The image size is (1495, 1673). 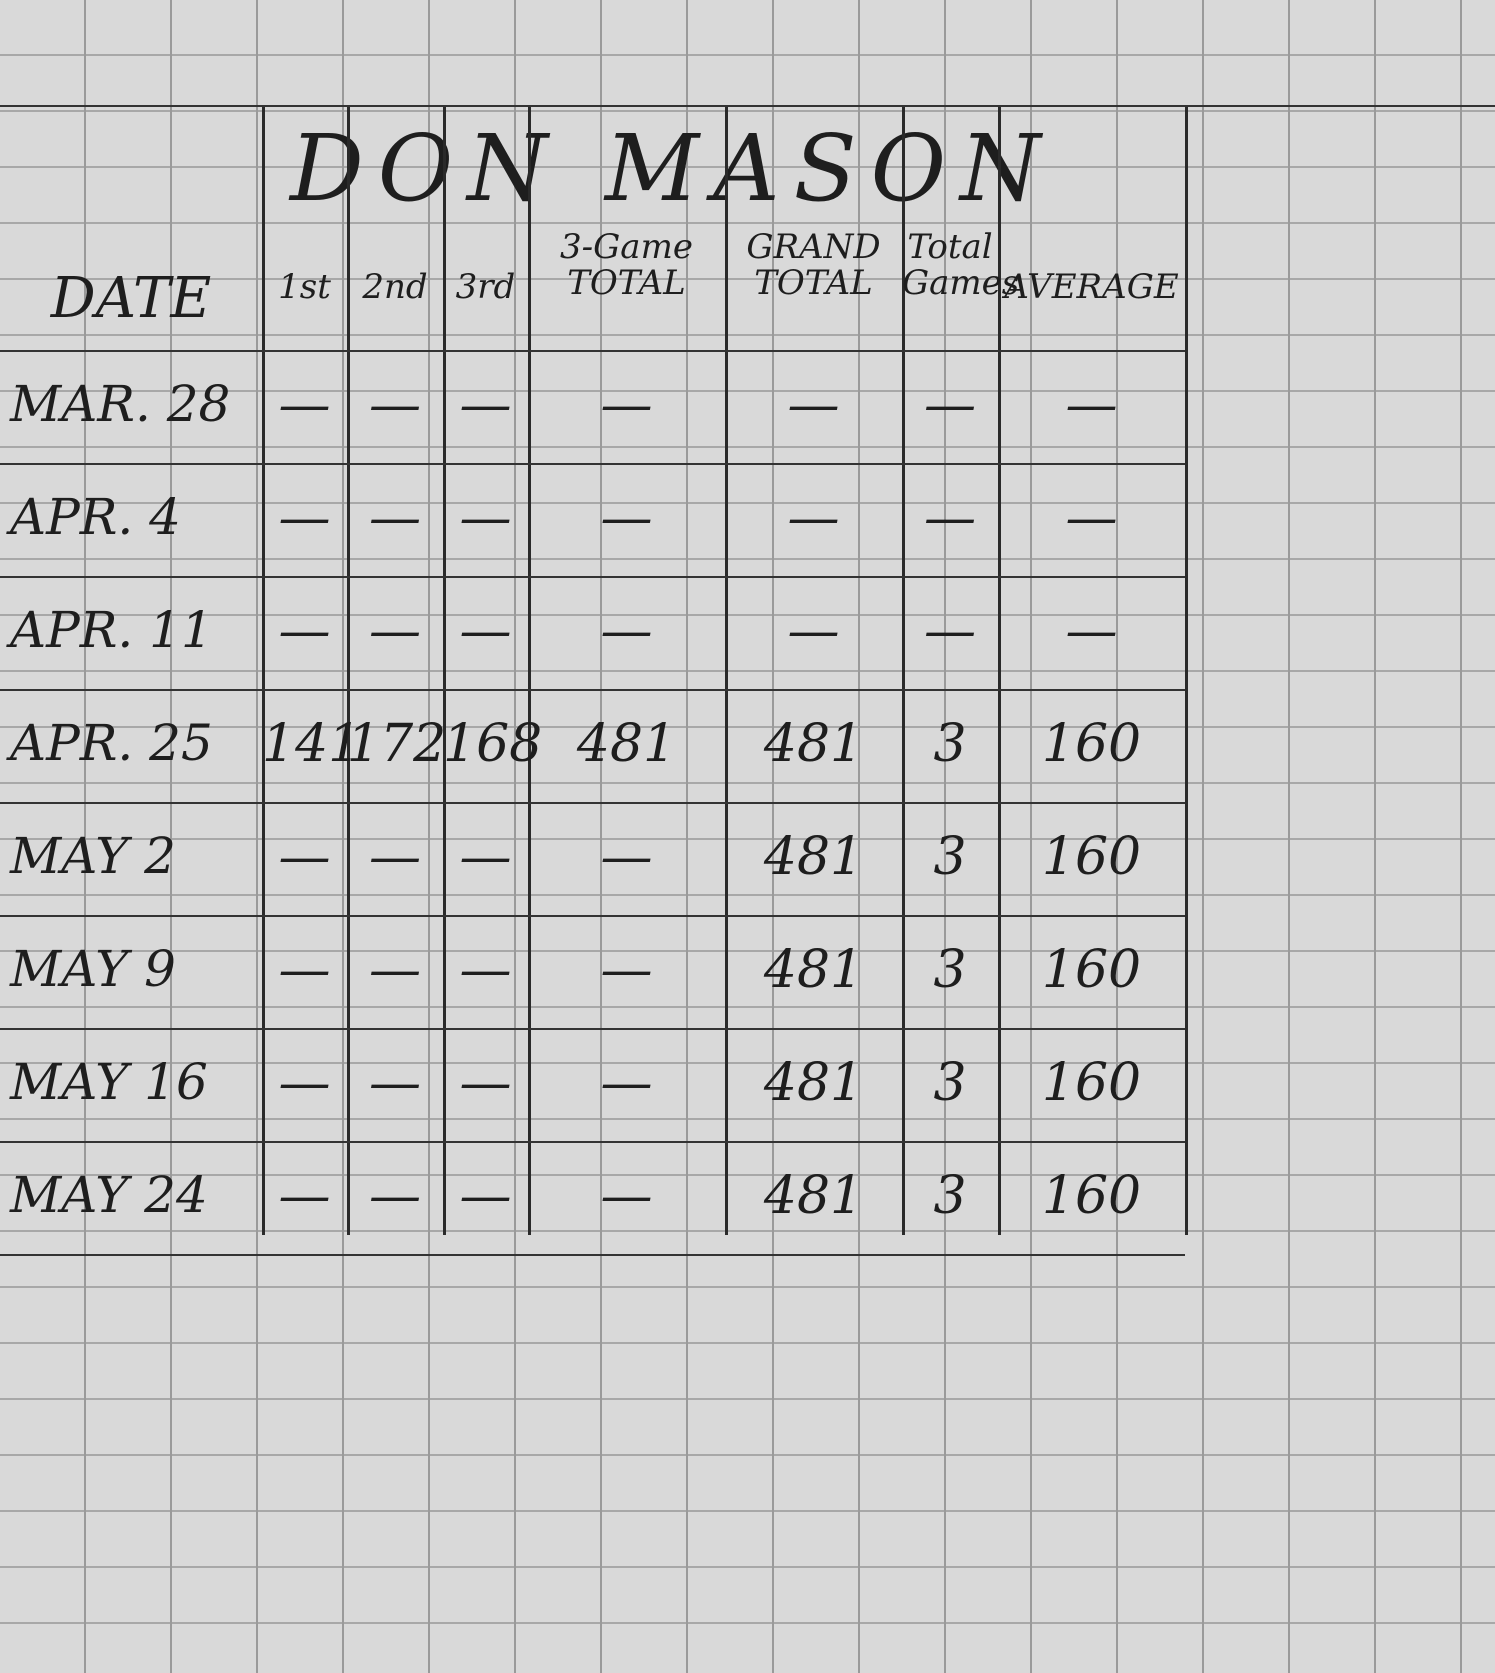 I want to click on column-header: 3-Game TOTAL, so click(x=626, y=265).